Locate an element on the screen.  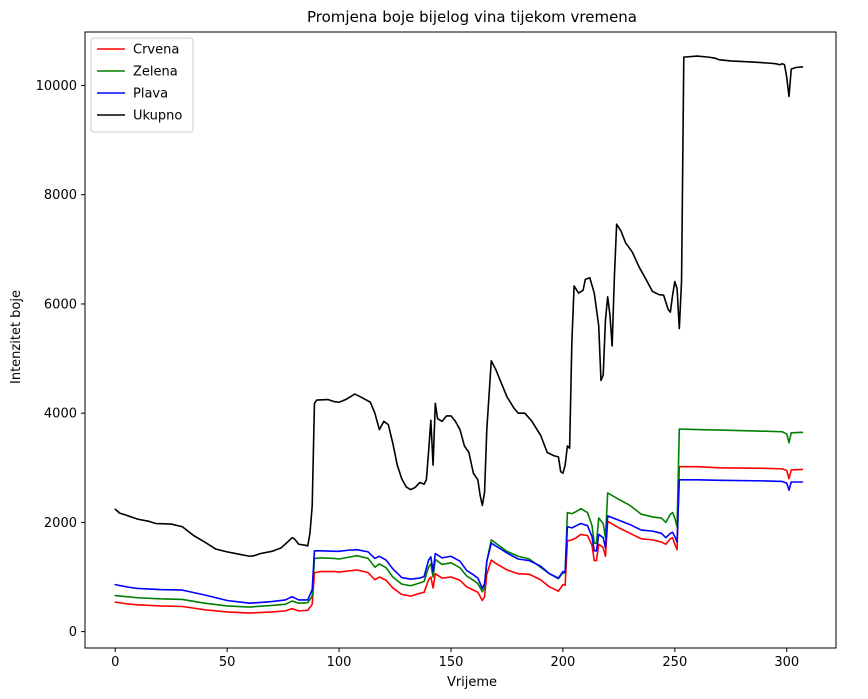
y-axis: 0 2000 4000 6000 8000 10000 is located at coordinates (60, 359).